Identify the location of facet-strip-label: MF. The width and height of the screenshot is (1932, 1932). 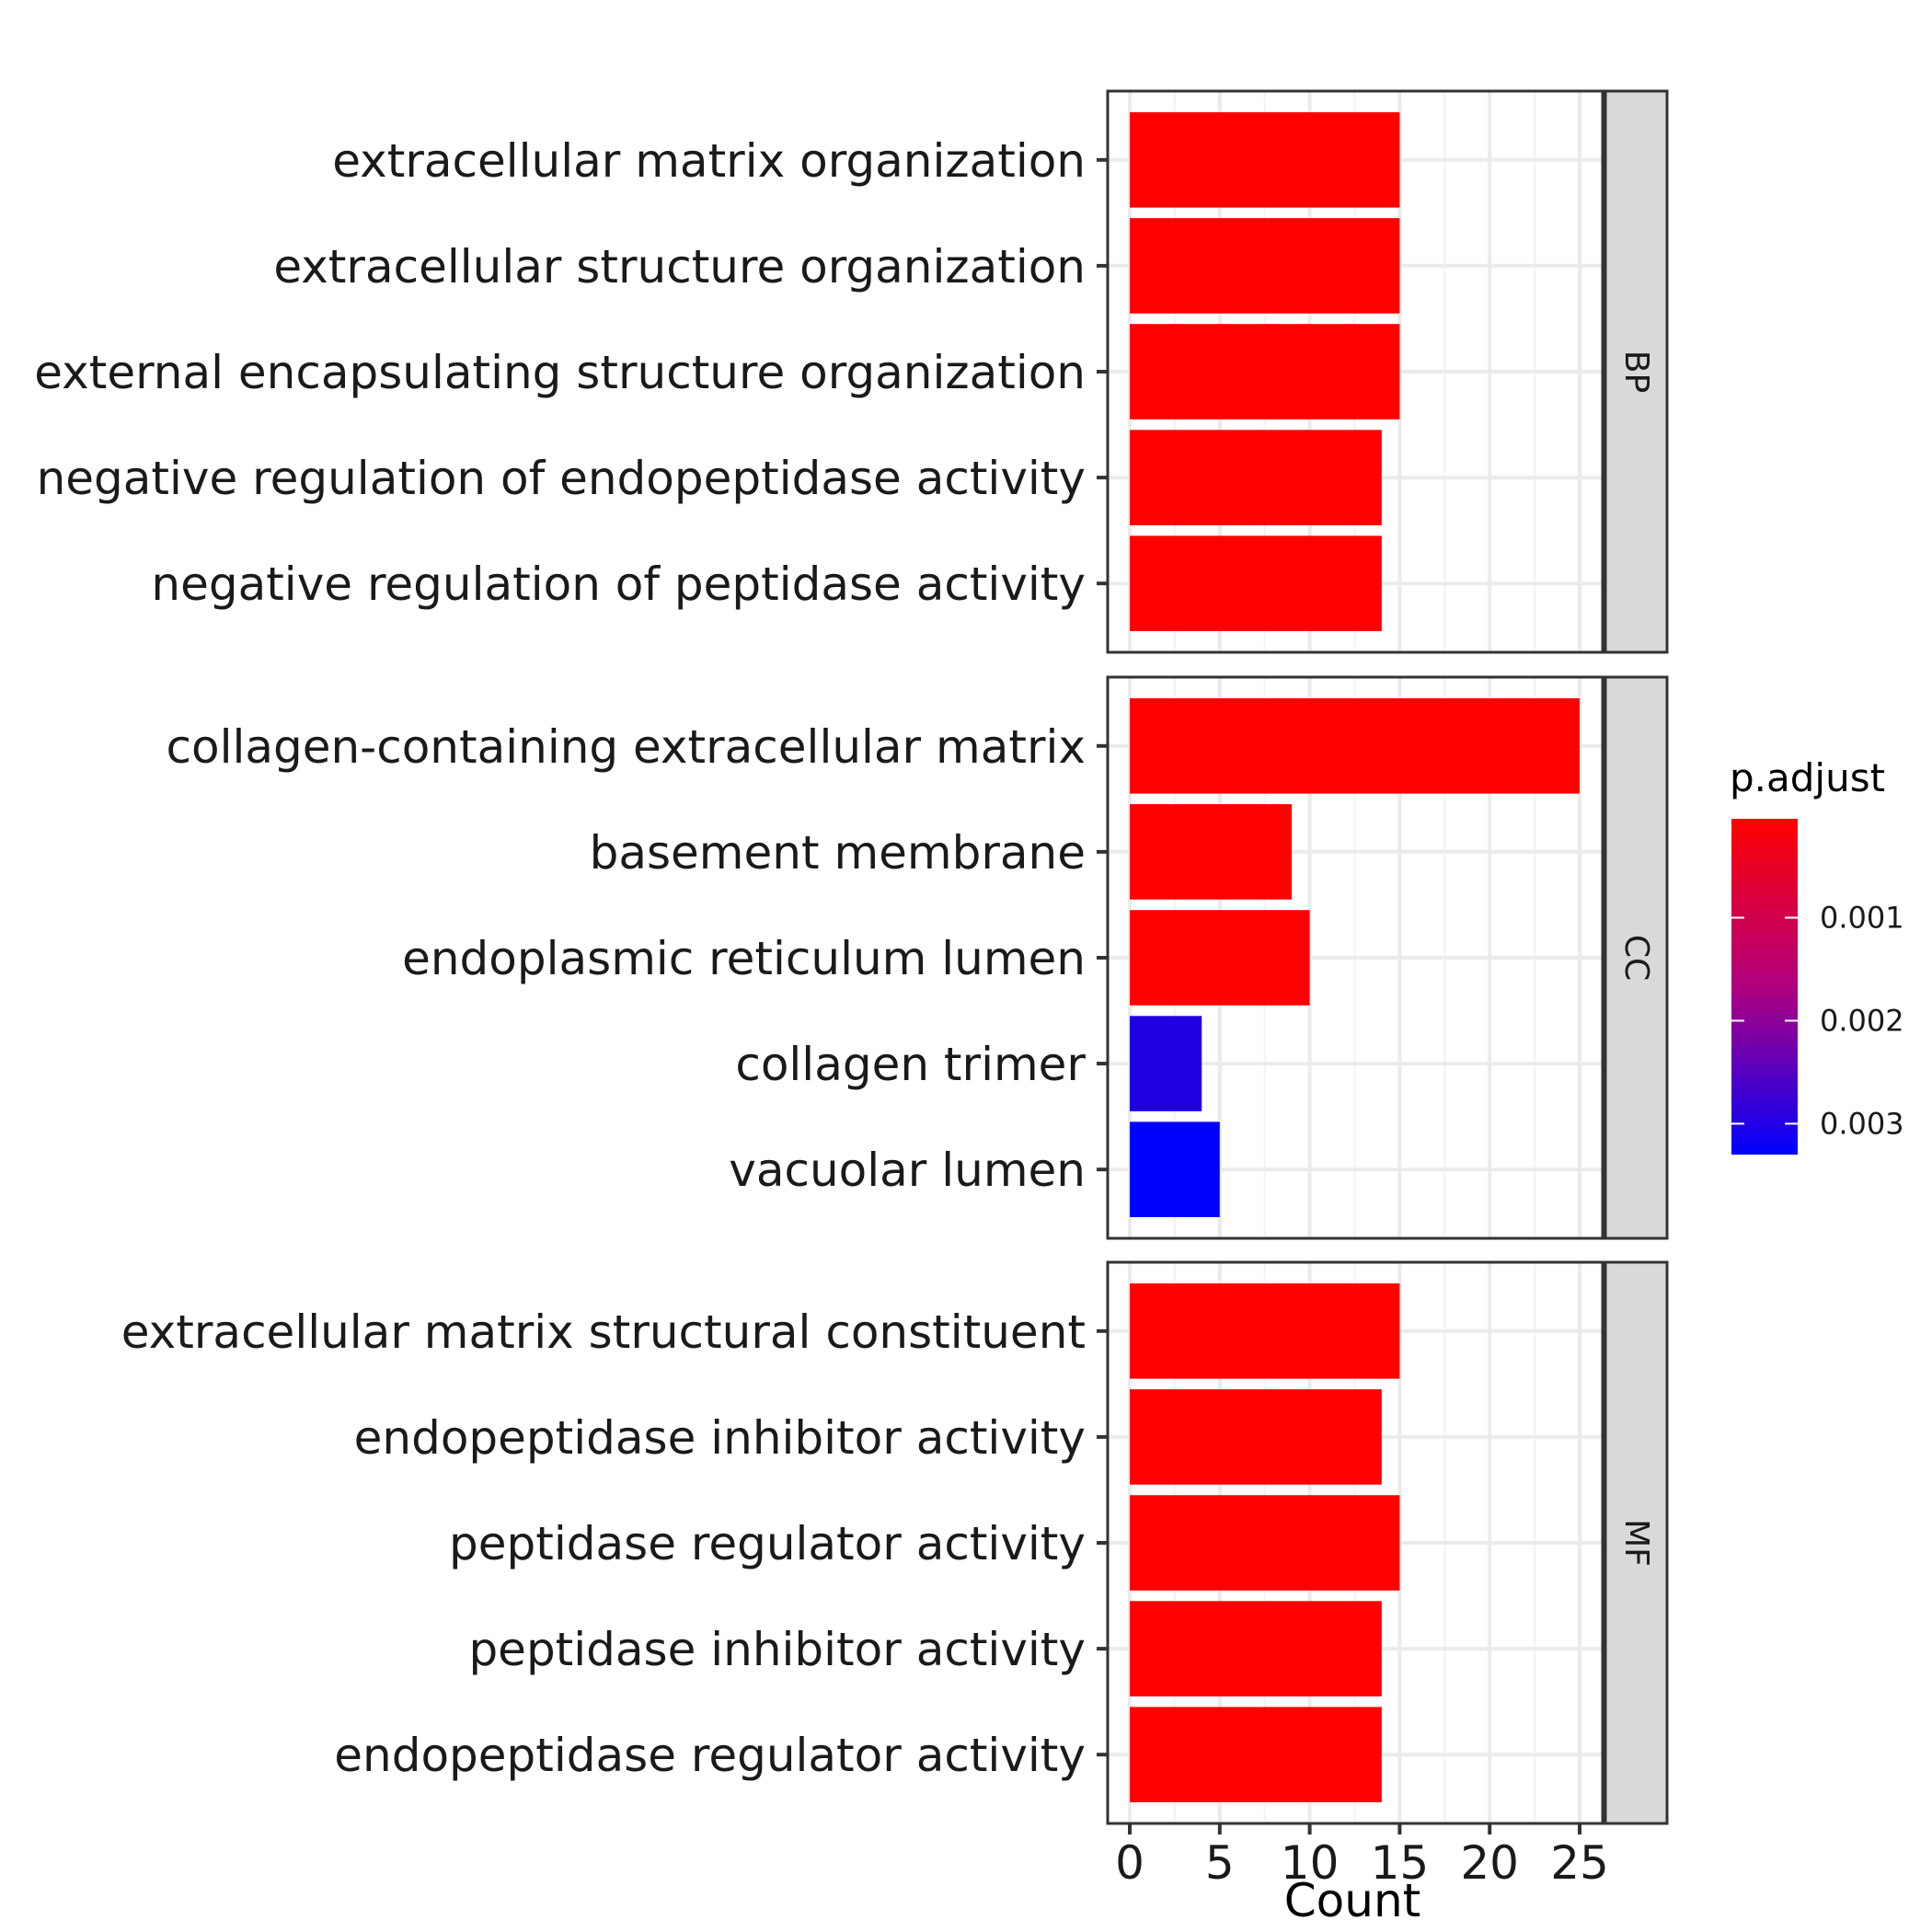
(1636, 1543).